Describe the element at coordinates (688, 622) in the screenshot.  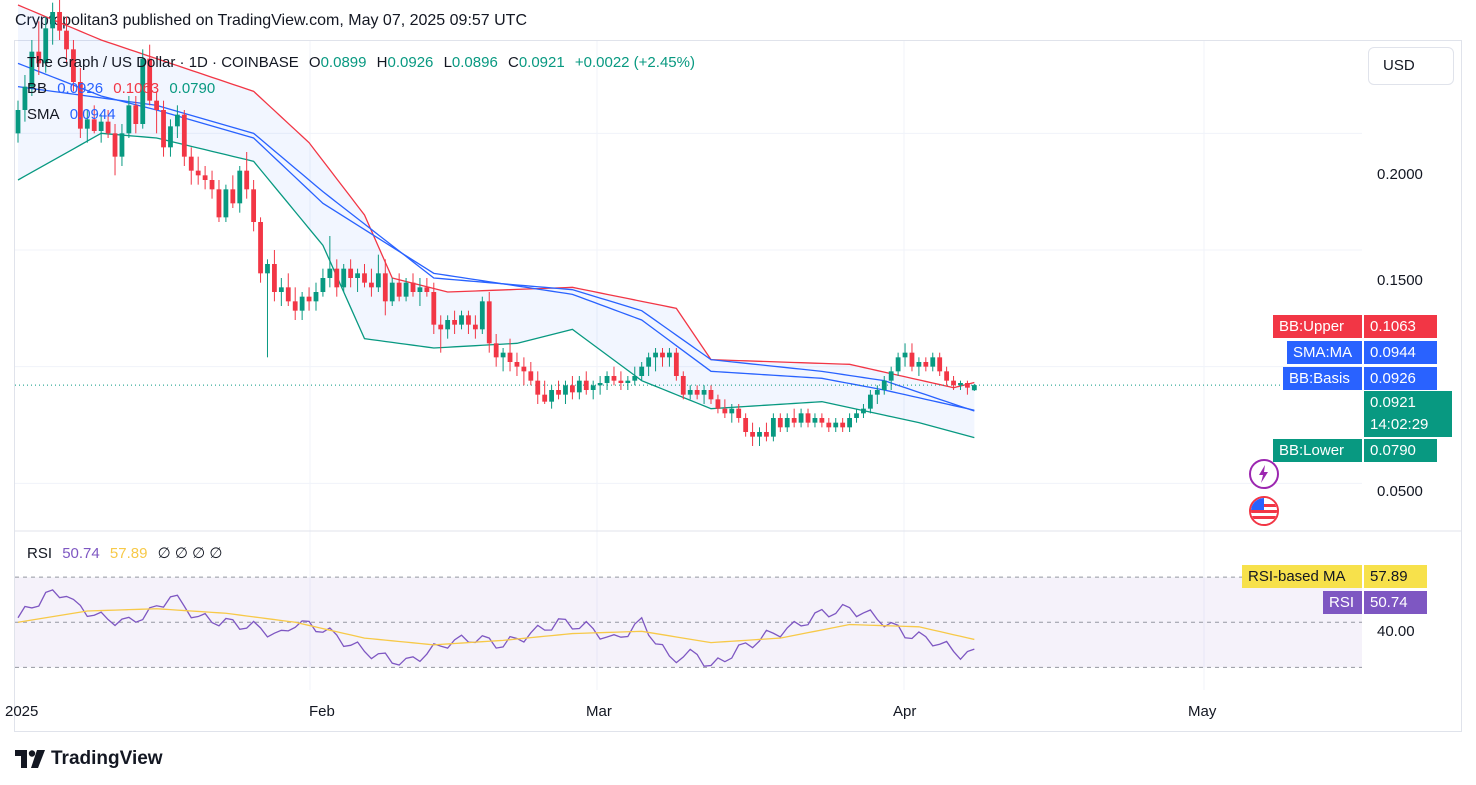
I see `rsi-pane` at that location.